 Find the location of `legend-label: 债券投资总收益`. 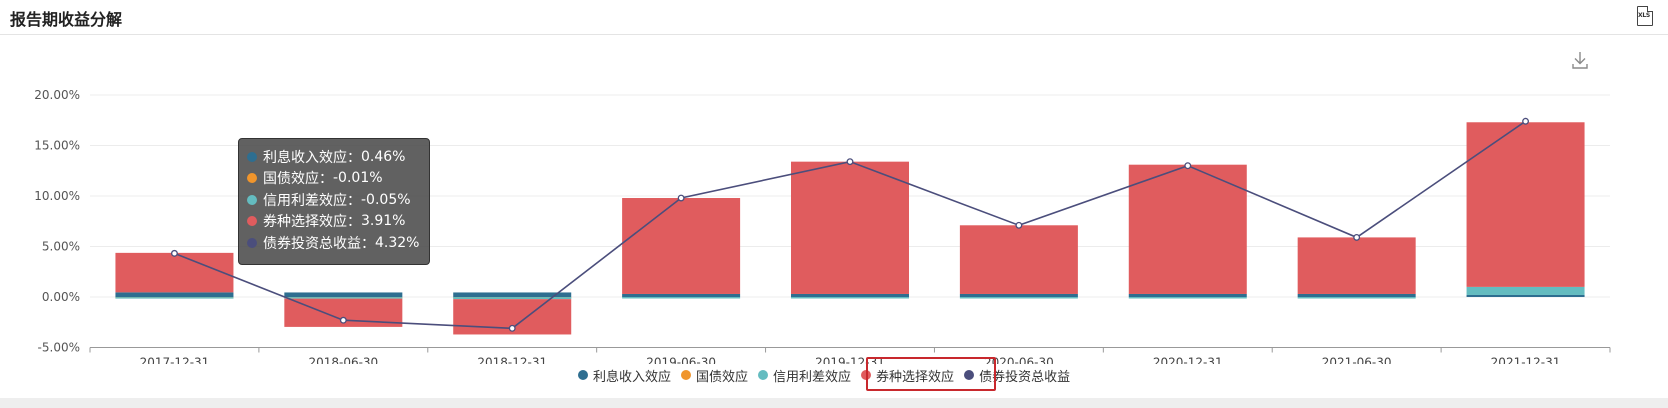

legend-label: 债券投资总收益 is located at coordinates (1025, 377).